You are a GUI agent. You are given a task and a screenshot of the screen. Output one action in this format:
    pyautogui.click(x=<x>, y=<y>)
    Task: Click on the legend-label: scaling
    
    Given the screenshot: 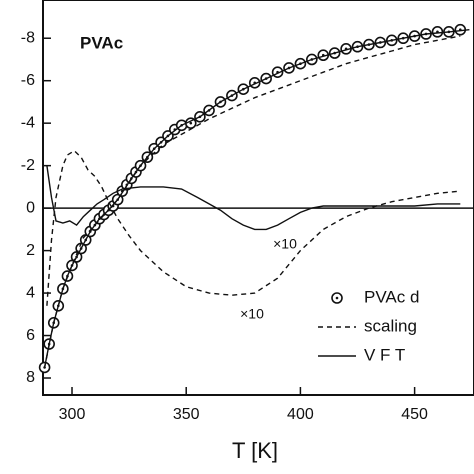 What is the action you would take?
    pyautogui.click(x=390, y=325)
    